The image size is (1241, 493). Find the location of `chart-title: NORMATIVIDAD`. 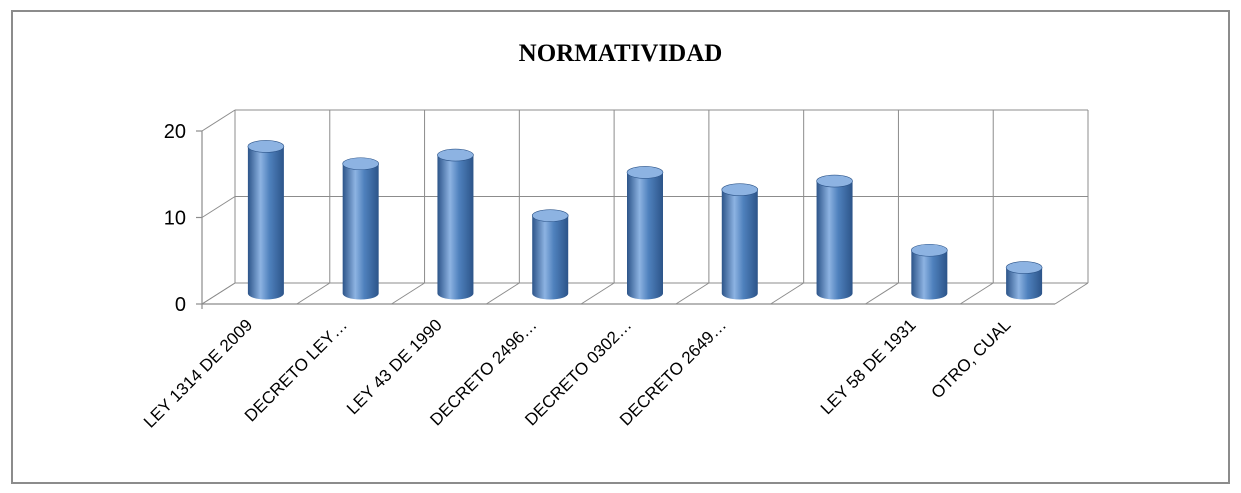

chart-title: NORMATIVIDAD is located at coordinates (620, 53).